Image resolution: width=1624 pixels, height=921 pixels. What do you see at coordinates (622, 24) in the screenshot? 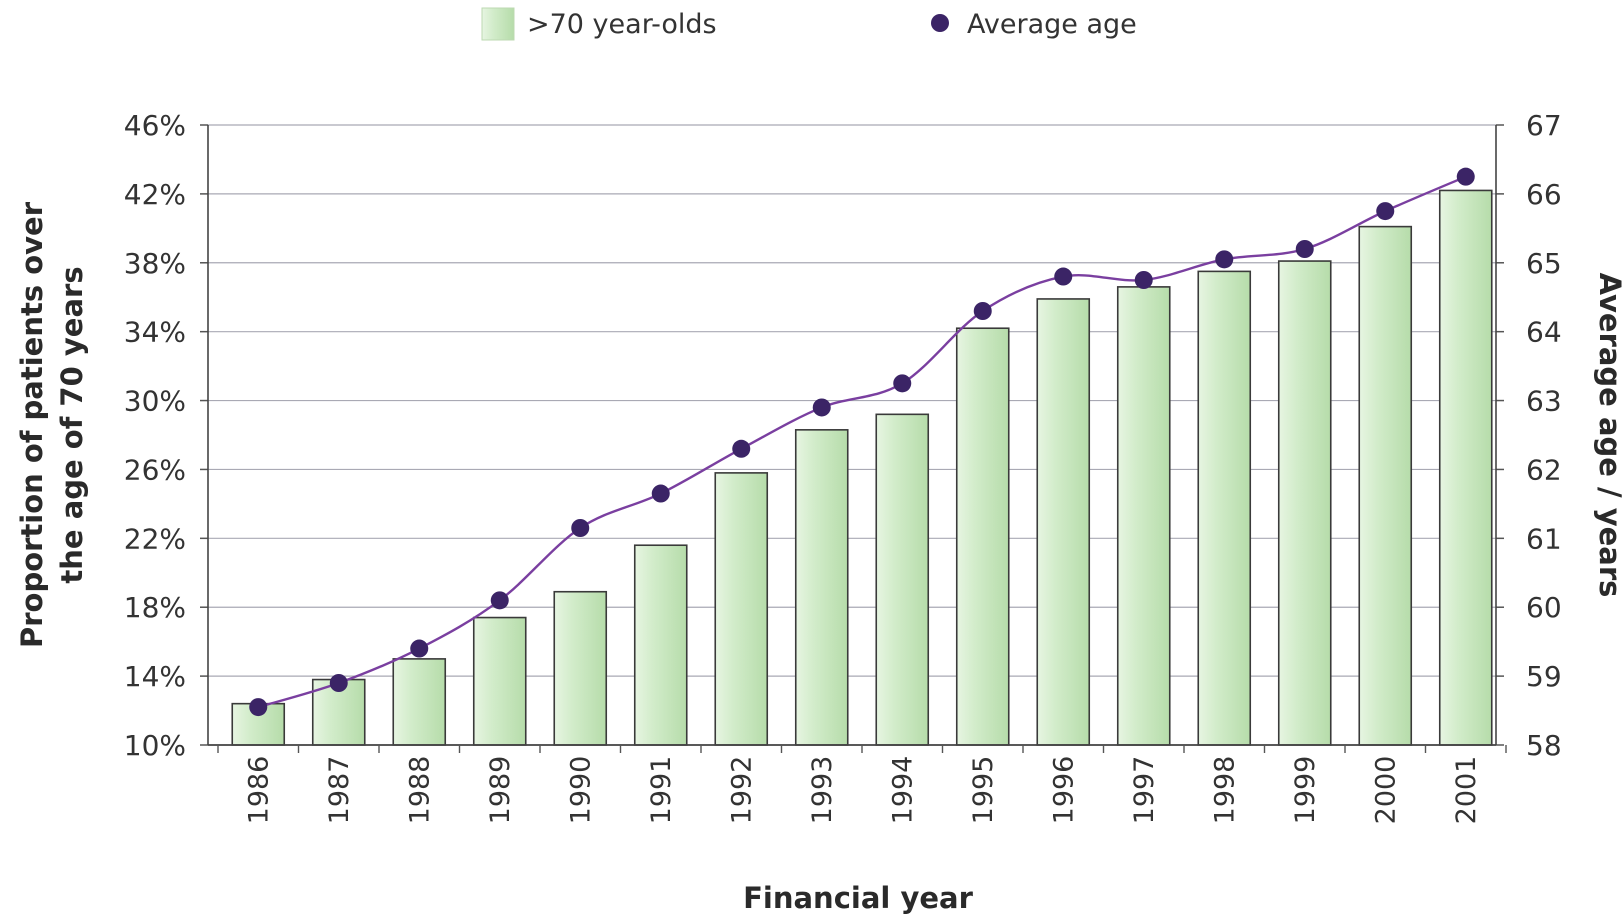
I see `legend-bar-label: >70 year-olds` at bounding box center [622, 24].